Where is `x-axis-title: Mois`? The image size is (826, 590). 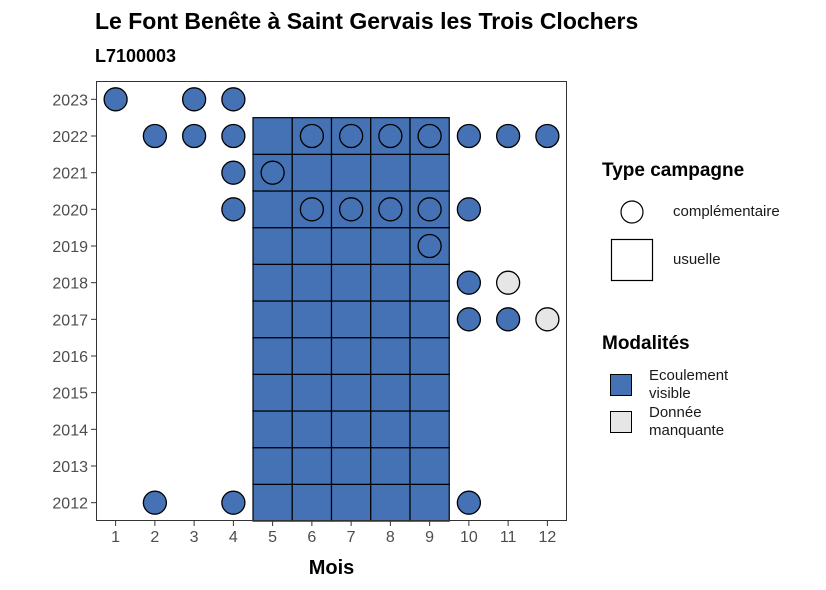 x-axis-title: Mois is located at coordinates (332, 568).